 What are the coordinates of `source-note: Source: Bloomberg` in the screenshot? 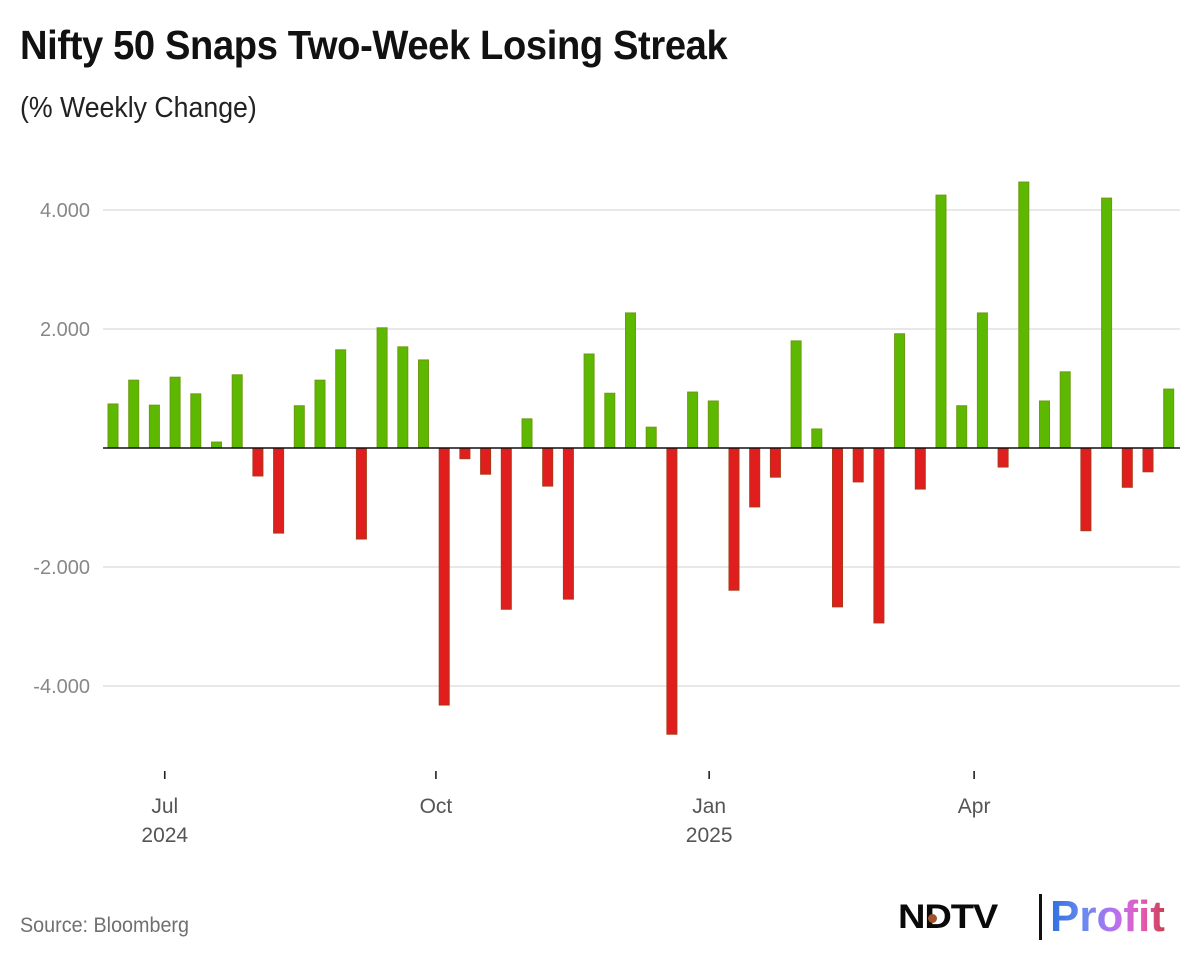 It's located at (104, 925).